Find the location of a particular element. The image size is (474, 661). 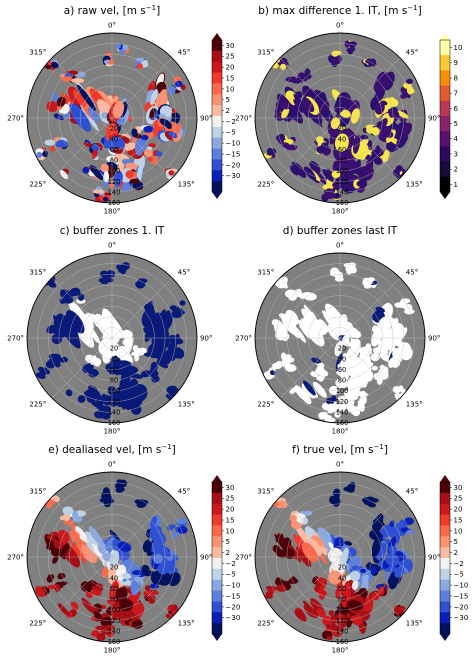

colorbar-extend-bottom is located at coordinates (445, 637).